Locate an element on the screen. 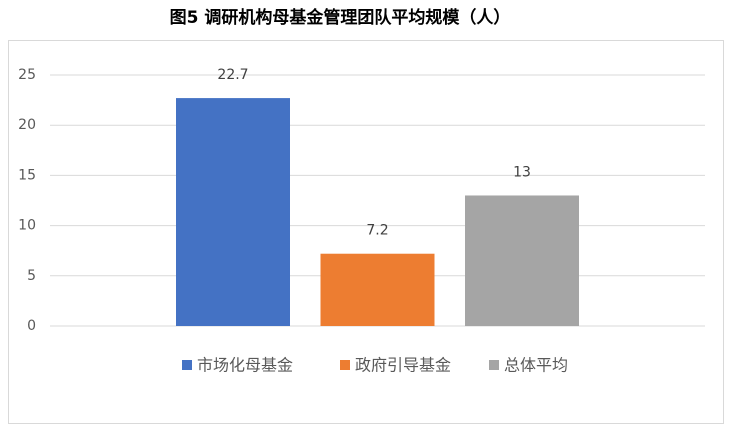 The width and height of the screenshot is (732, 432). y-tick-label: 0 is located at coordinates (31, 326).